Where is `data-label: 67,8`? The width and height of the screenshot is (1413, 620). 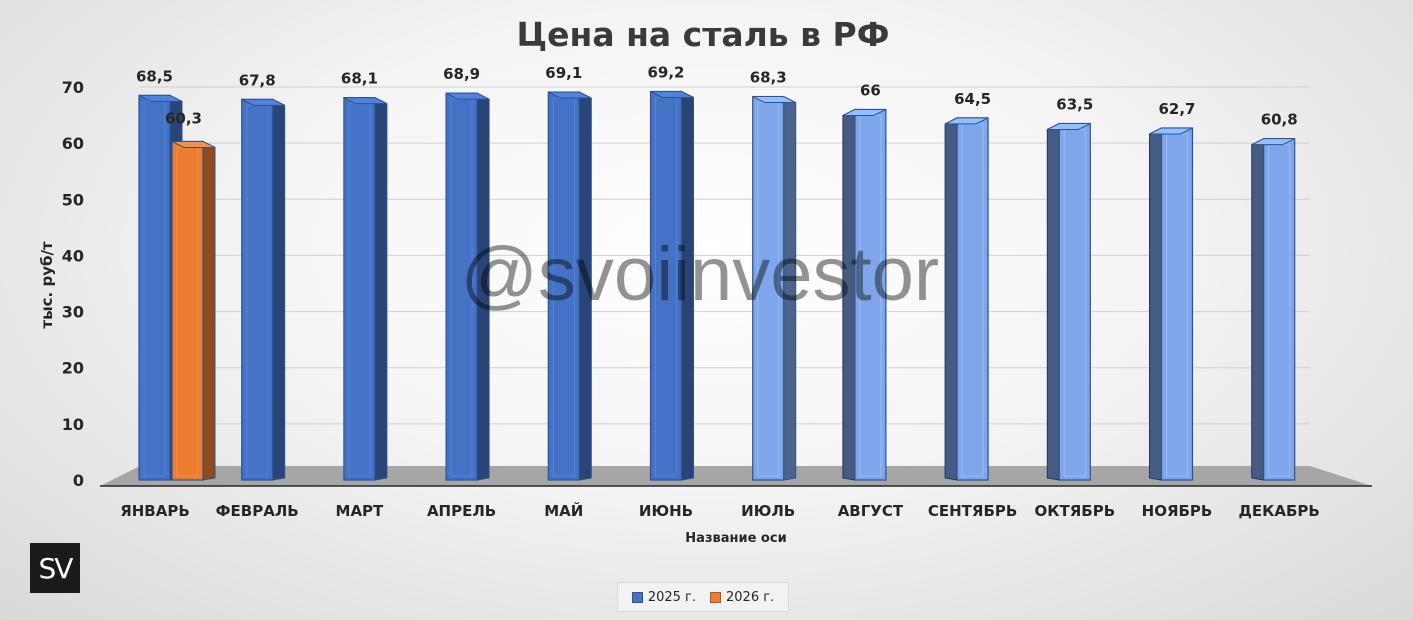 data-label: 67,8 is located at coordinates (257, 80).